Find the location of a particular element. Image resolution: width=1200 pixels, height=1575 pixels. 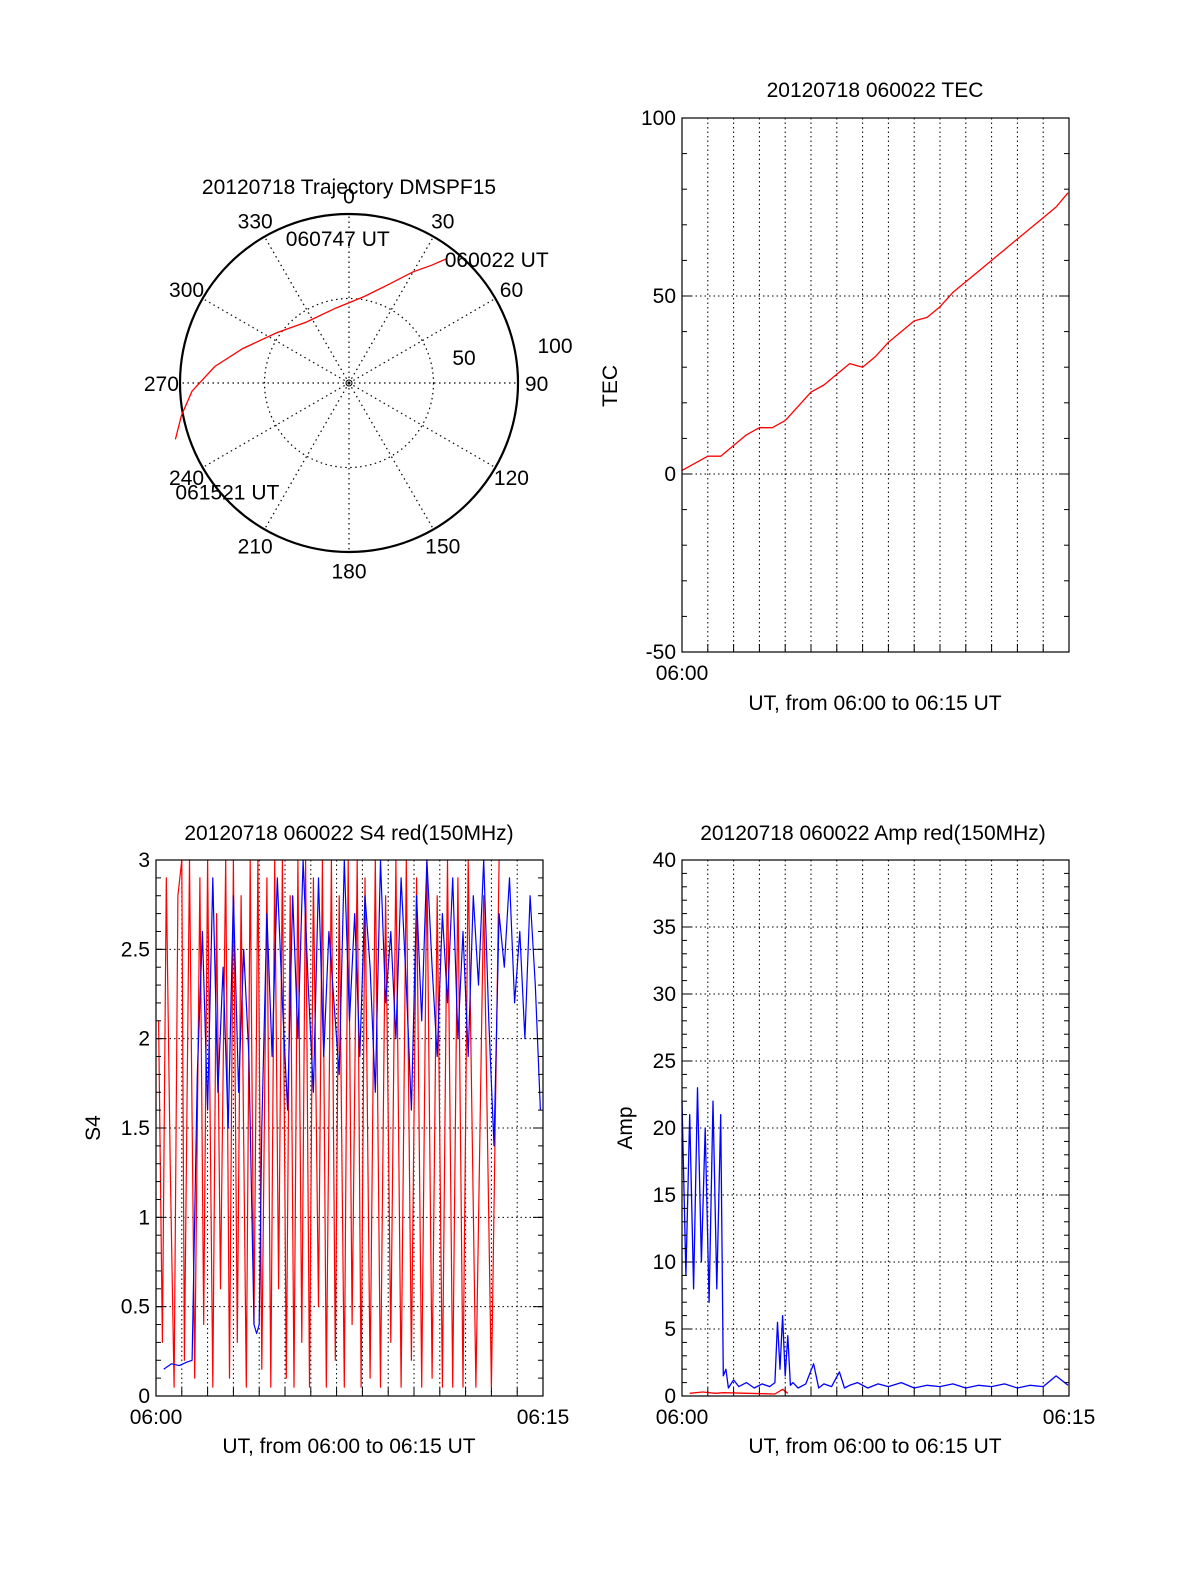

y-tick-label: 30 is located at coordinates (664, 994).